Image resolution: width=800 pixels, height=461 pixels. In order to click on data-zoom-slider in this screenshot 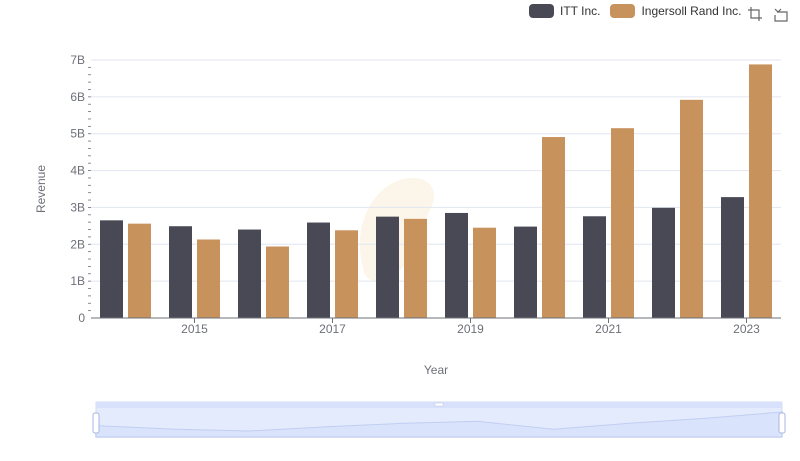, I will do `click(439, 419)`.